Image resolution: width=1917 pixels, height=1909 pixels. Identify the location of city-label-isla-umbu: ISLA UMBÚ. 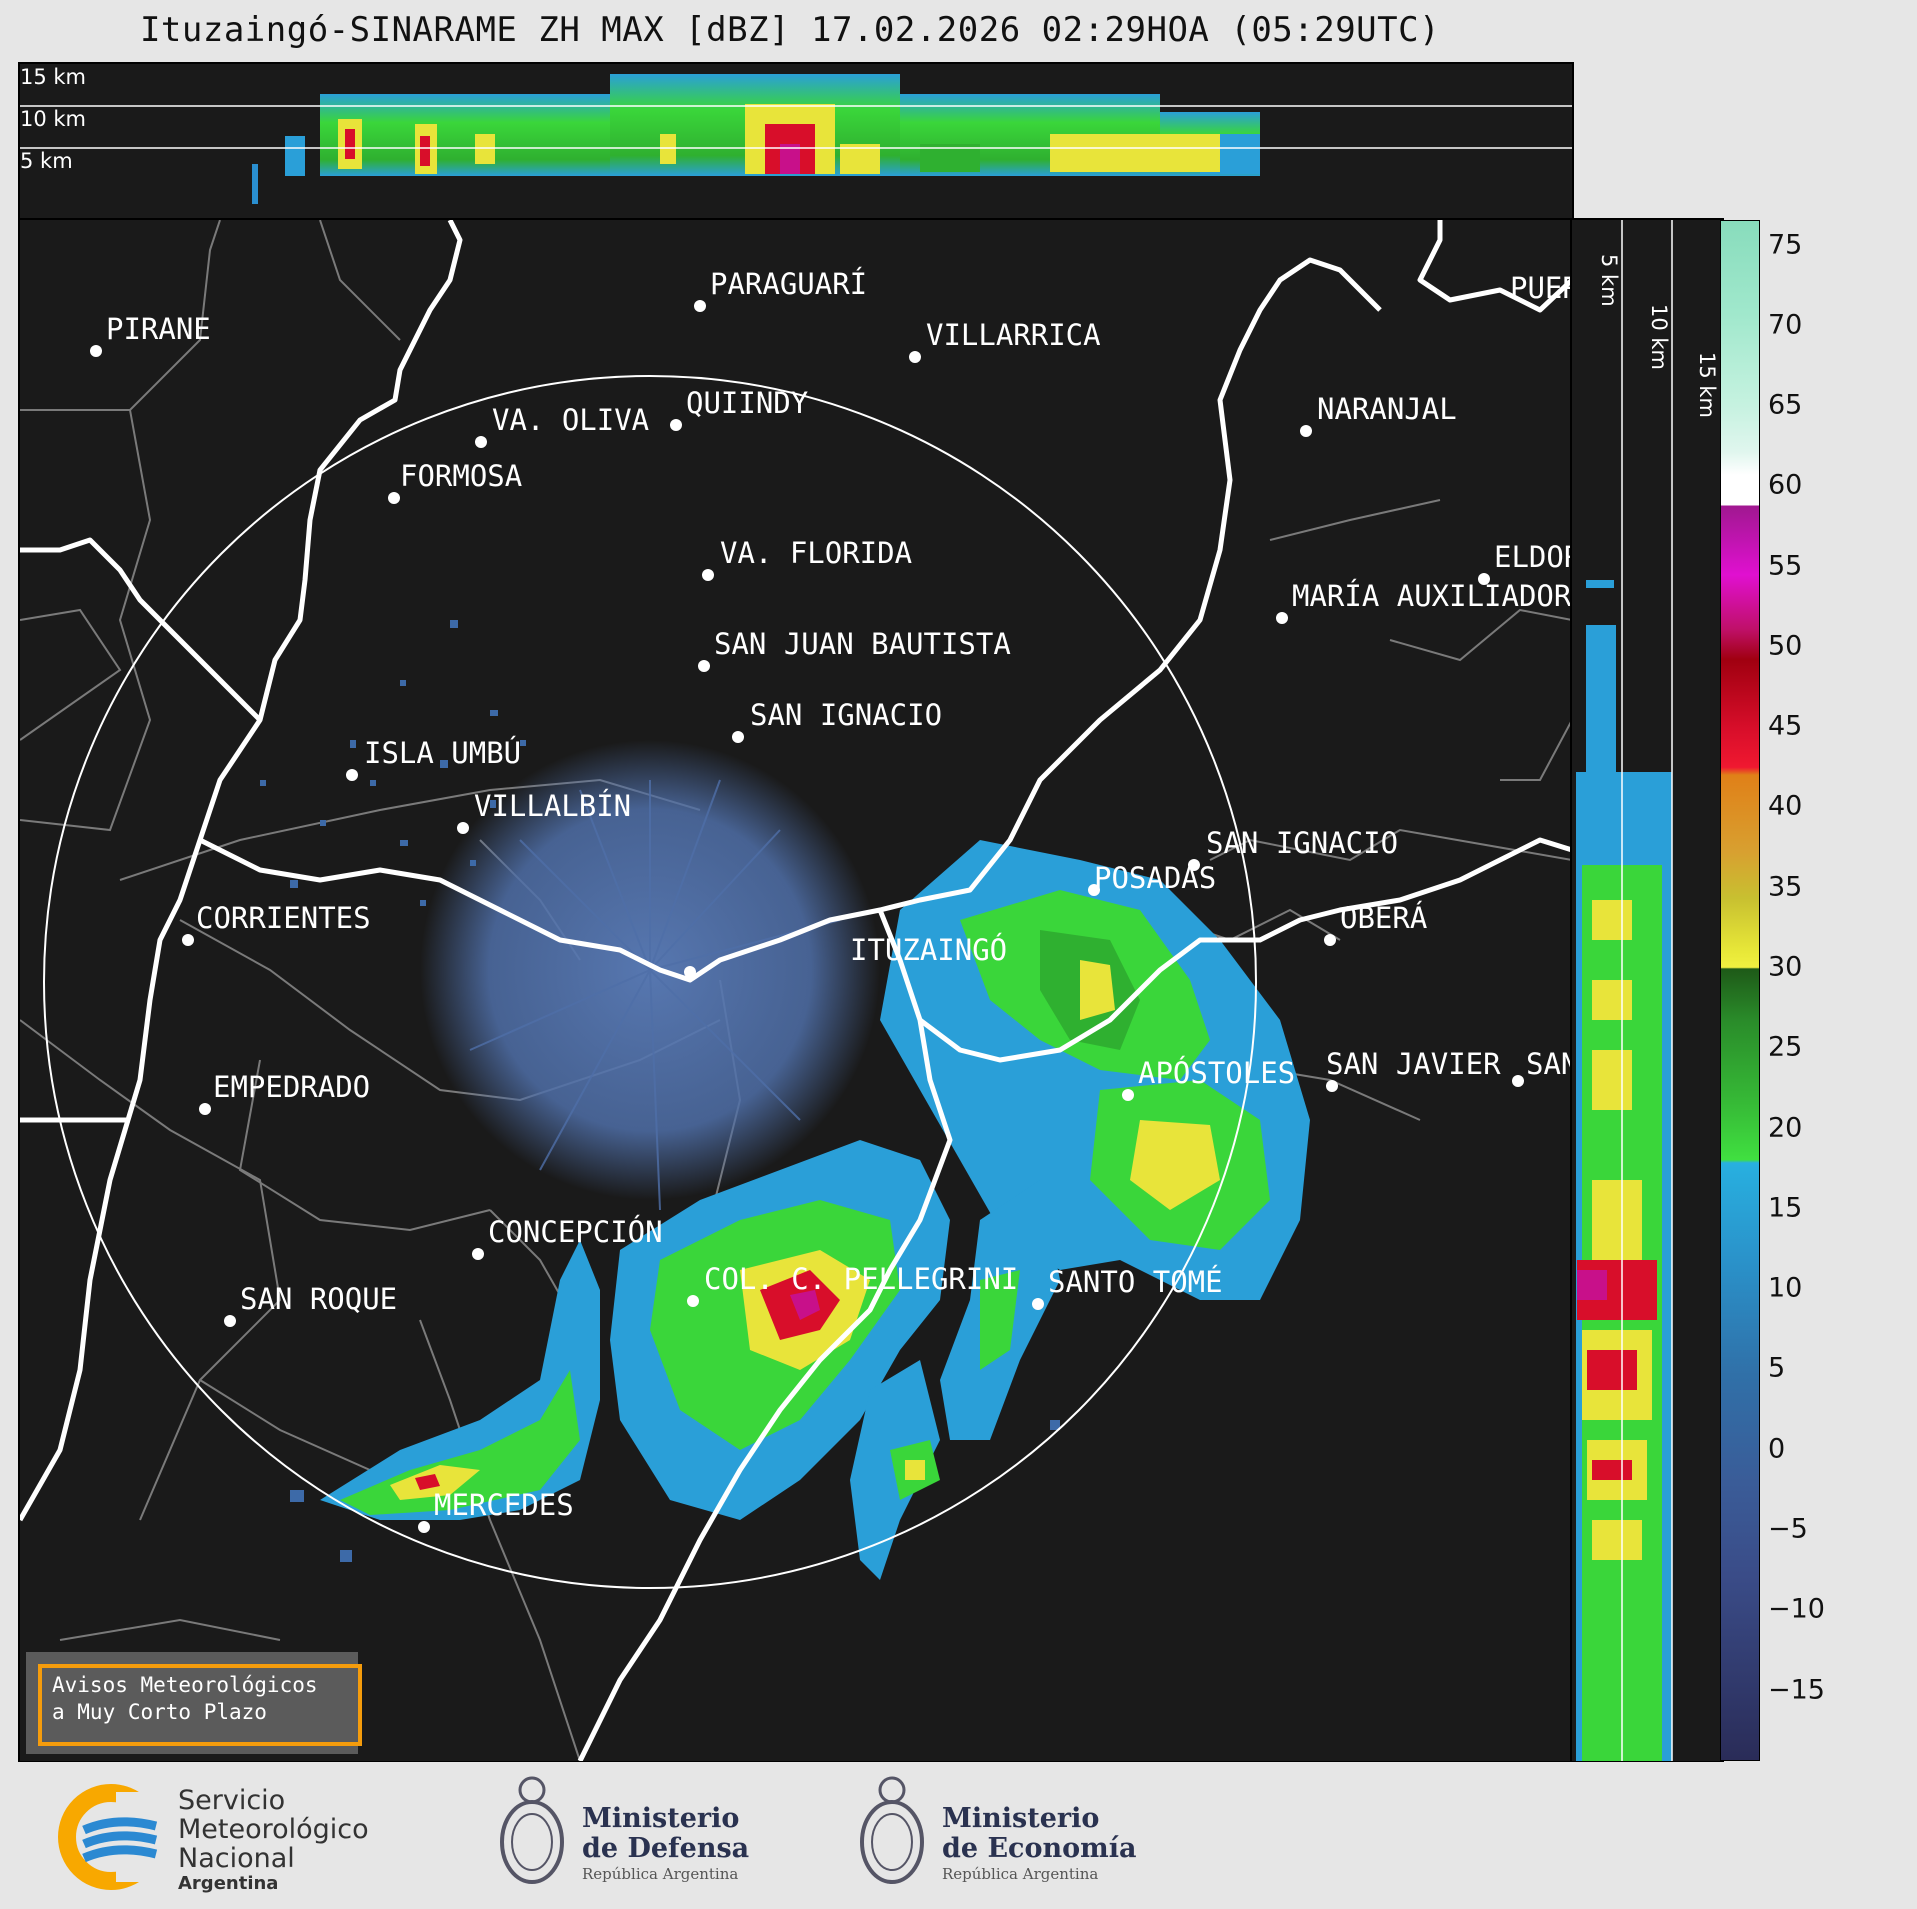
(442, 753).